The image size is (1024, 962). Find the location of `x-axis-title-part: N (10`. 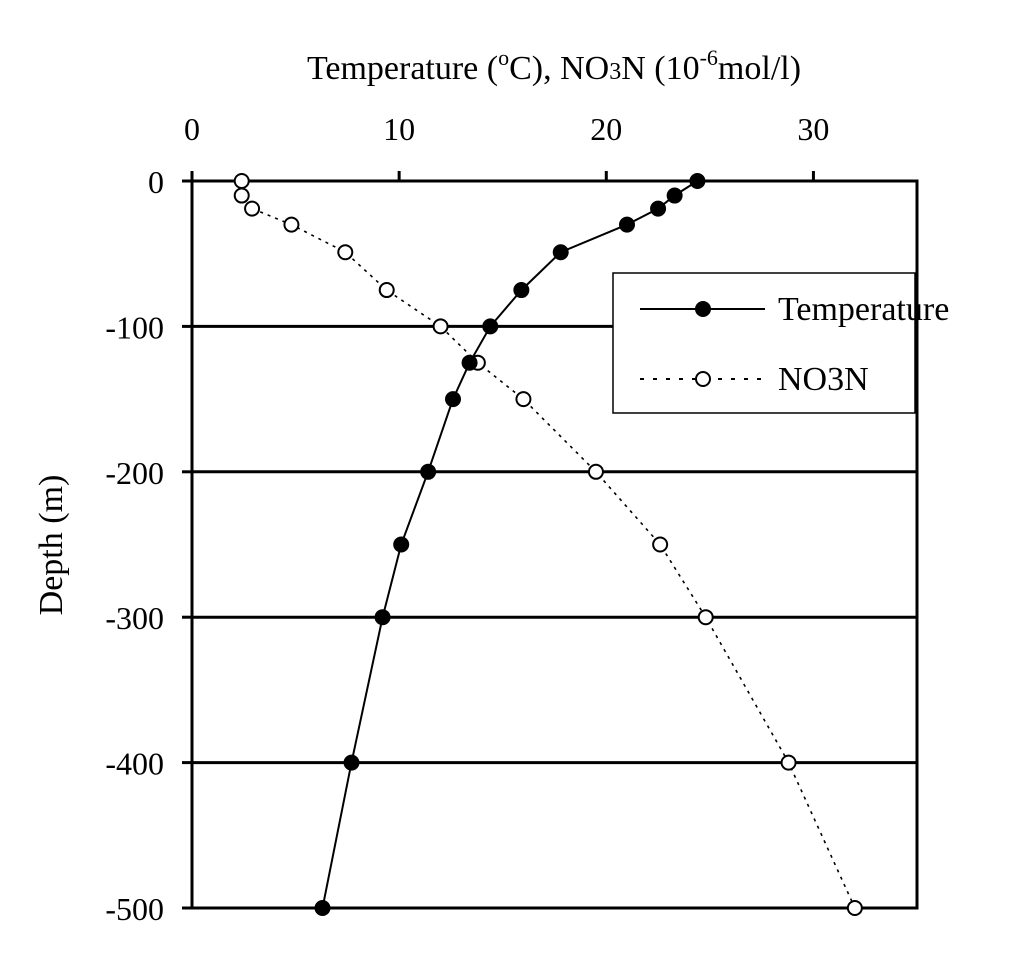

x-axis-title-part: N (10 is located at coordinates (660, 68).